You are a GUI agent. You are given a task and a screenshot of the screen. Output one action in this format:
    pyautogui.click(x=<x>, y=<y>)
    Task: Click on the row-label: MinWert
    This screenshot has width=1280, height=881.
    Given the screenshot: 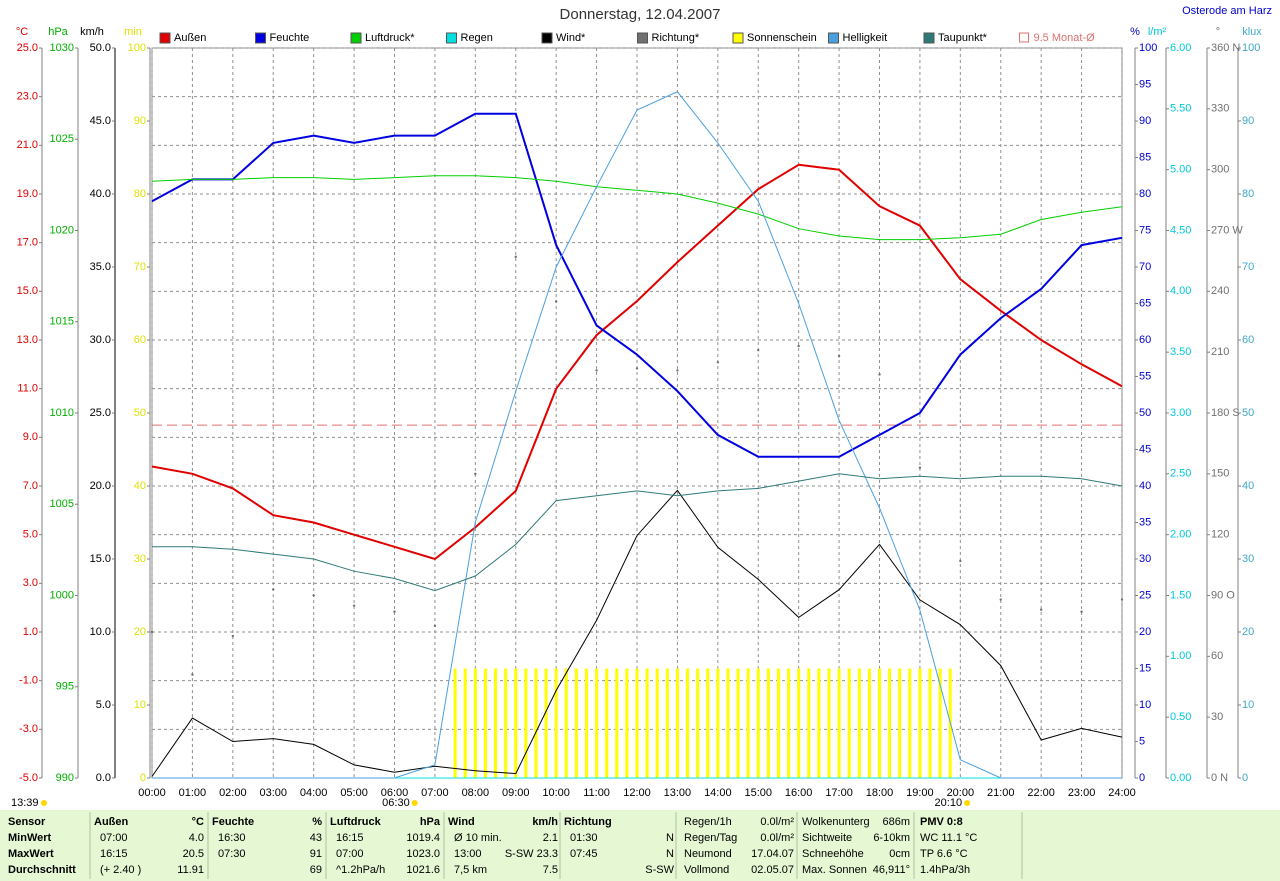 What is the action you would take?
    pyautogui.click(x=30, y=838)
    